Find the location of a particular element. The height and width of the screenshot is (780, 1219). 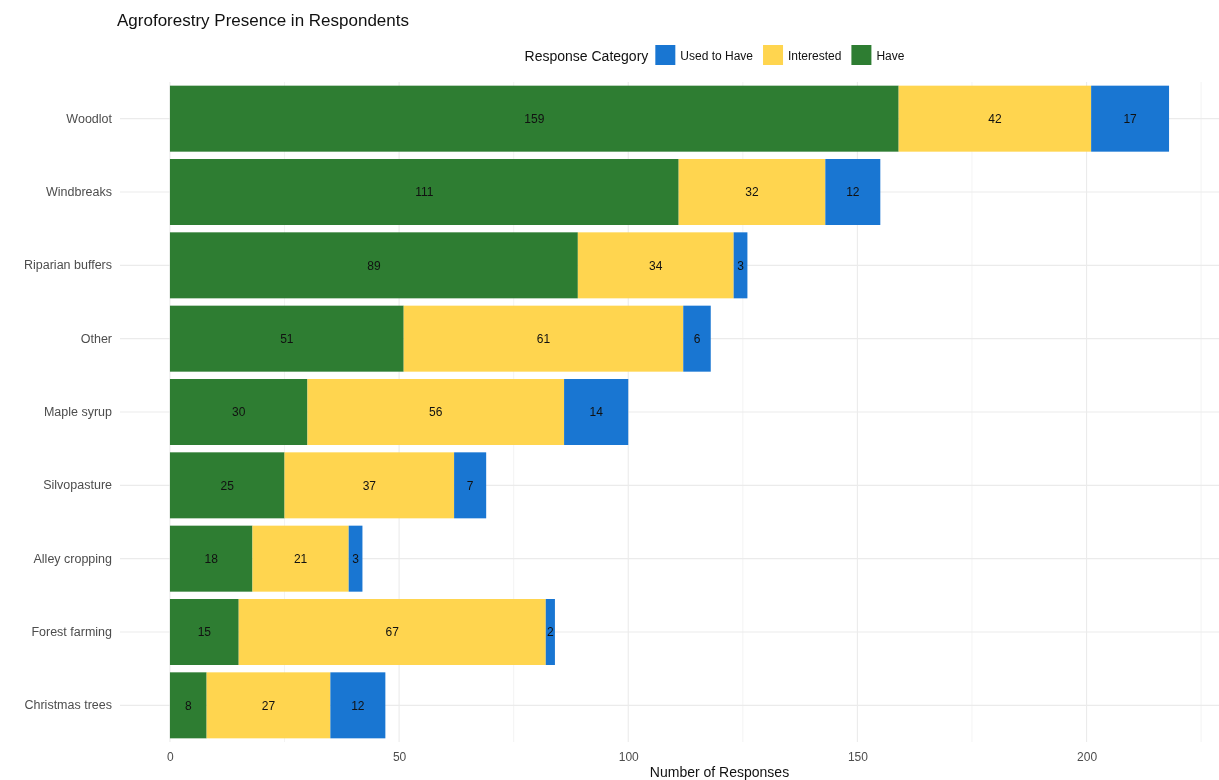

data-label: 25 is located at coordinates (227, 485).